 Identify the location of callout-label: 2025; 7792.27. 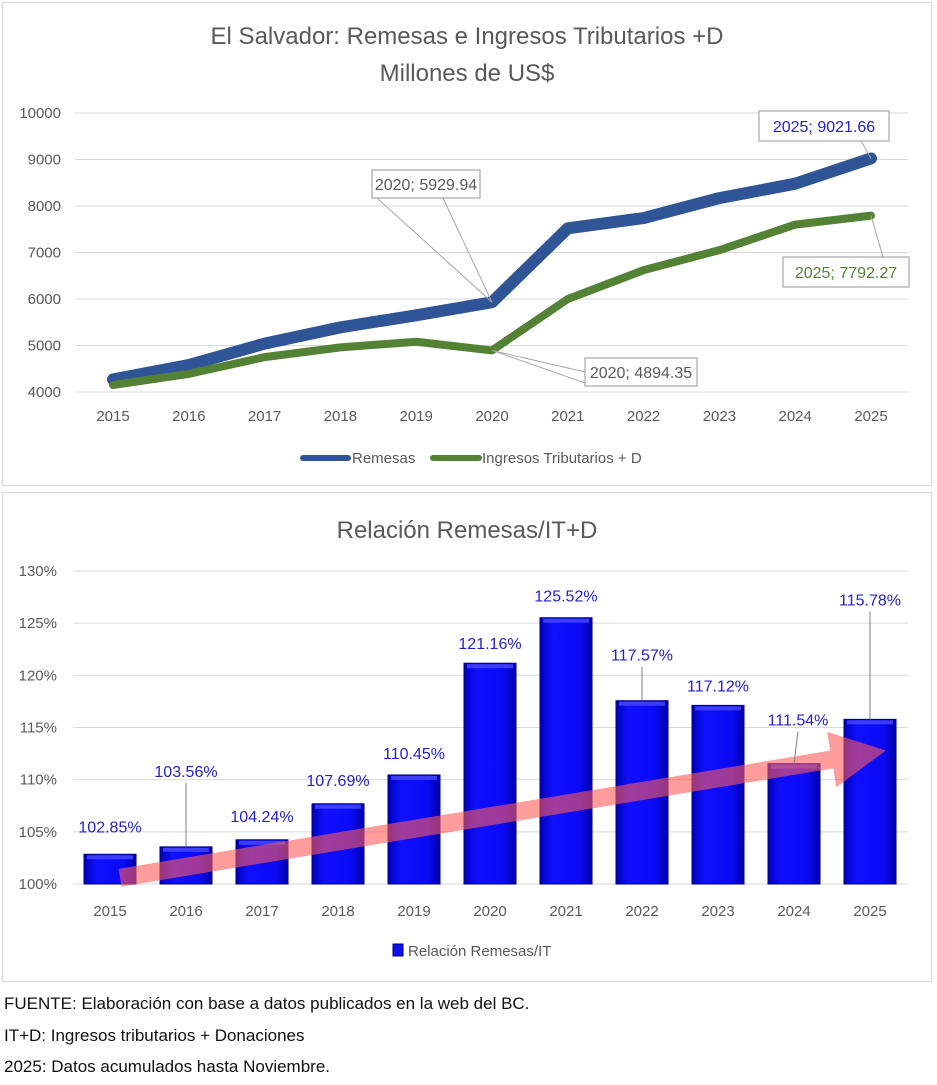
(846, 273).